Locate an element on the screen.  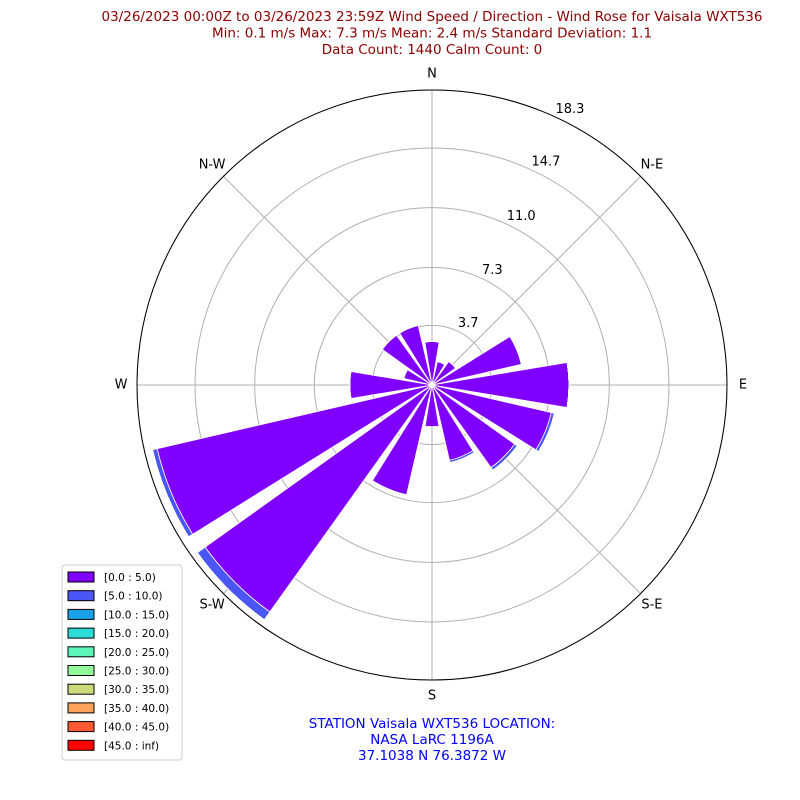
direction-label: N-W is located at coordinates (212, 165).